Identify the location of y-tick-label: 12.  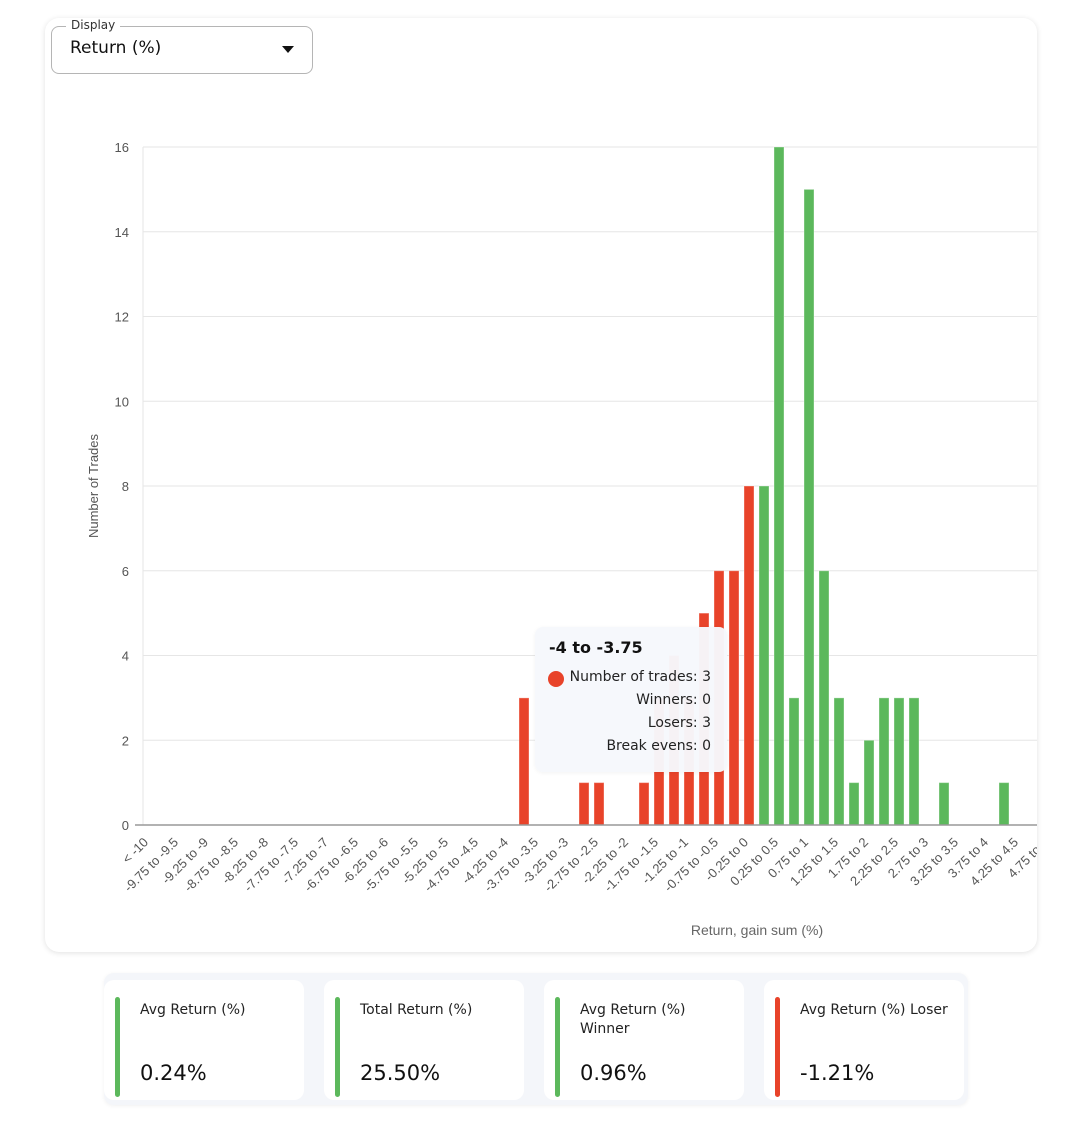
(122, 317).